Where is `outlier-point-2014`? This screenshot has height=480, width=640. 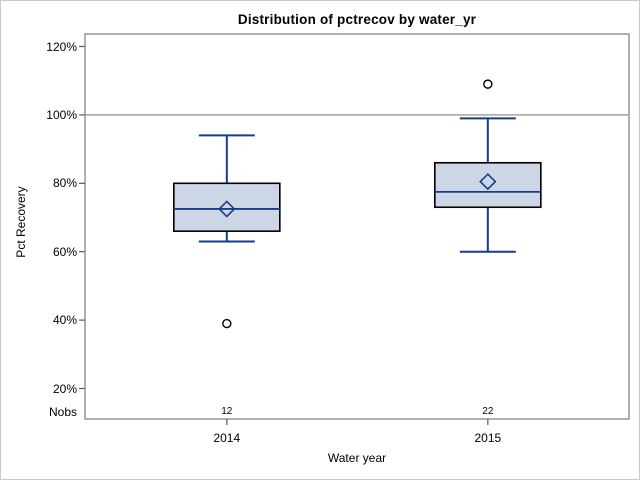 outlier-point-2014 is located at coordinates (227, 323).